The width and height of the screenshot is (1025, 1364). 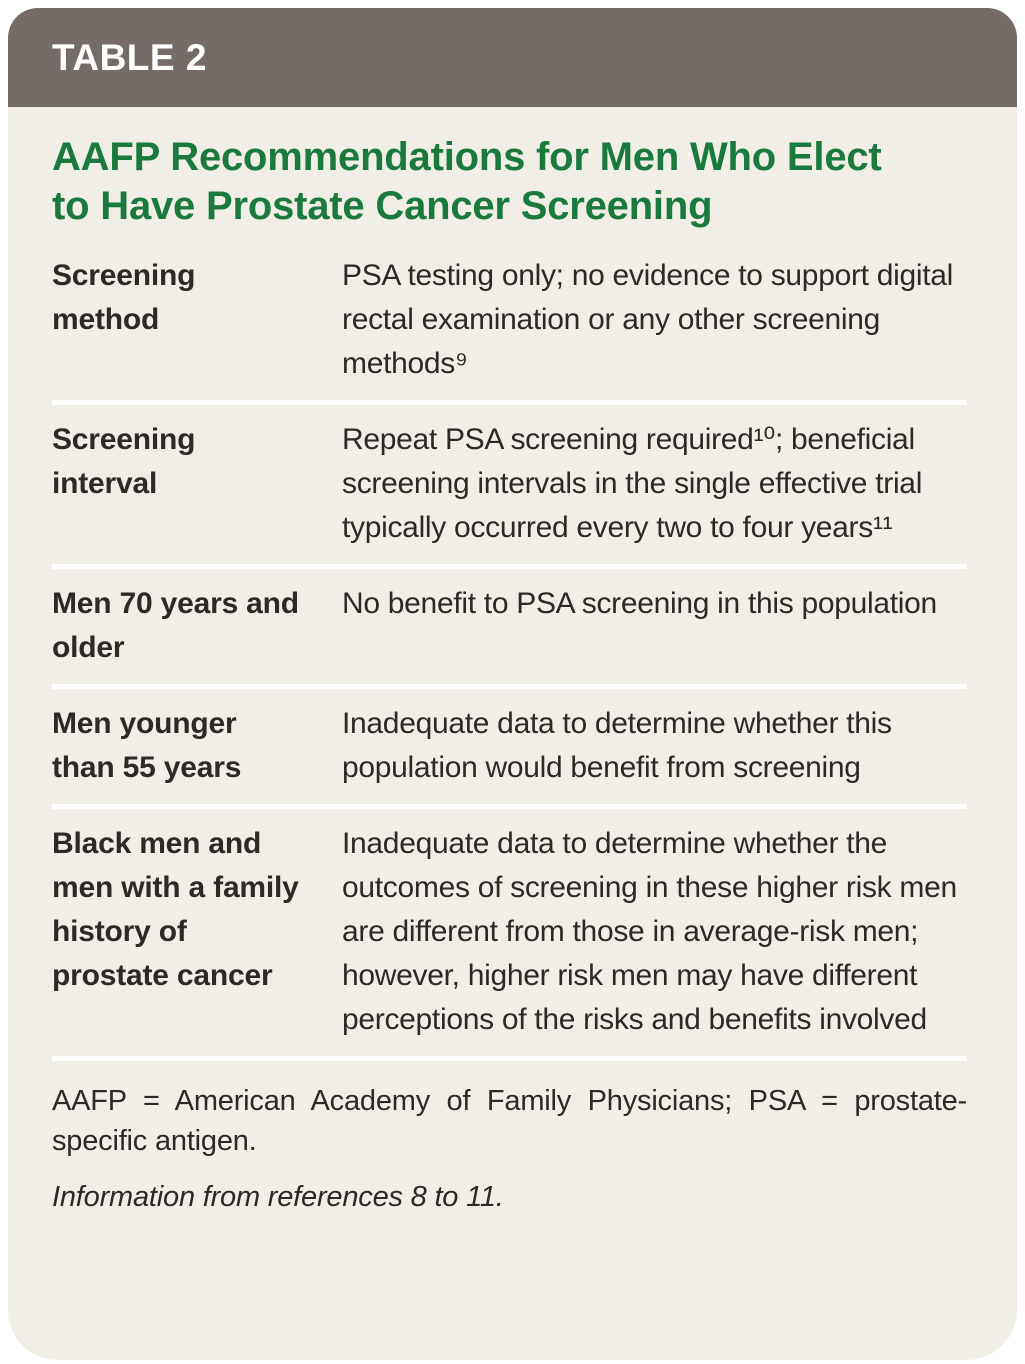 What do you see at coordinates (175, 625) in the screenshot?
I see `row-label: Men 70 years and older` at bounding box center [175, 625].